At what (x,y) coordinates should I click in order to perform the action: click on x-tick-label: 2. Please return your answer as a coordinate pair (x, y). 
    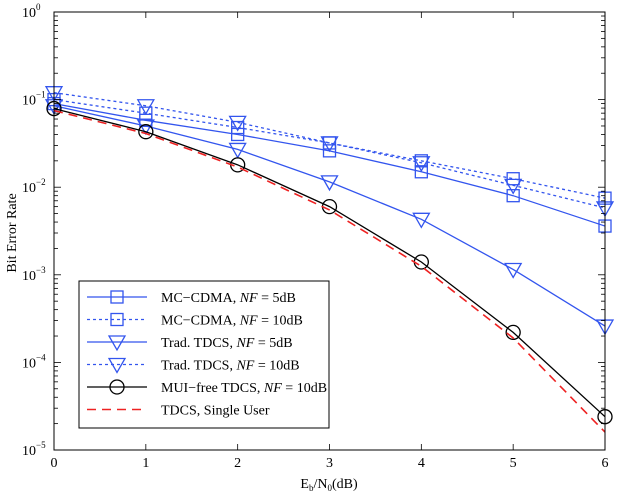
    Looking at the image, I should click on (237, 463).